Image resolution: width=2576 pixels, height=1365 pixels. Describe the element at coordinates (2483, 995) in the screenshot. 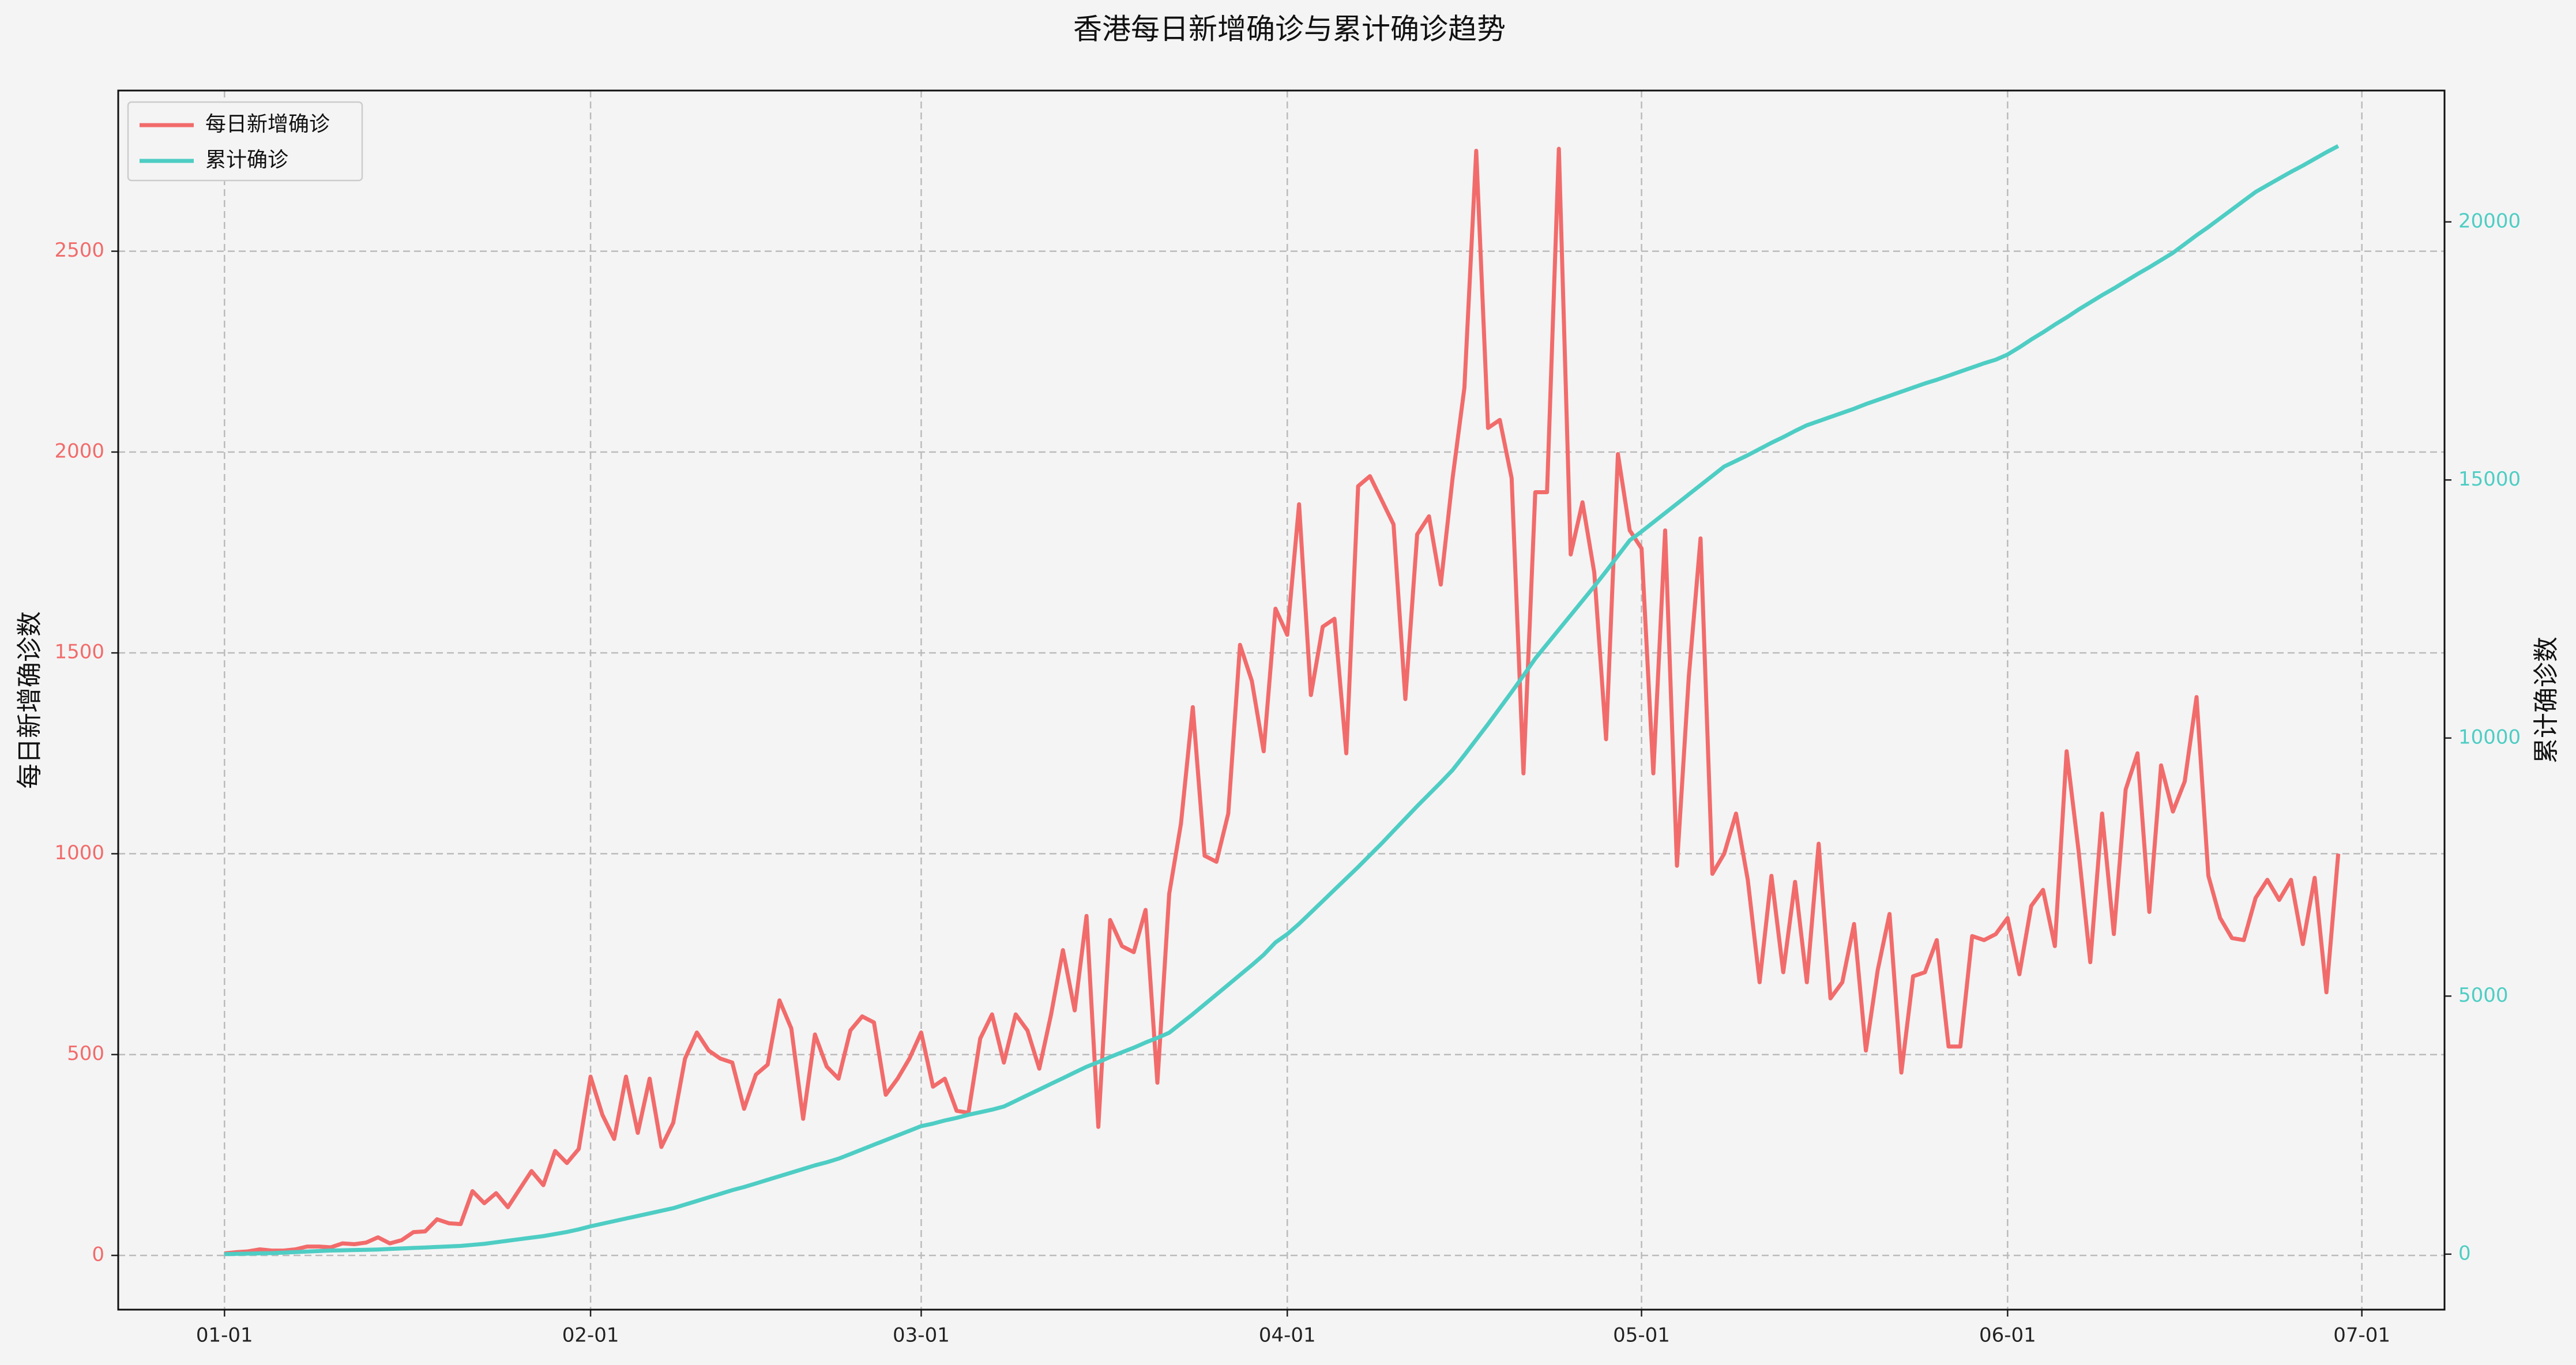

I see `y2-tick-label: 5000` at that location.